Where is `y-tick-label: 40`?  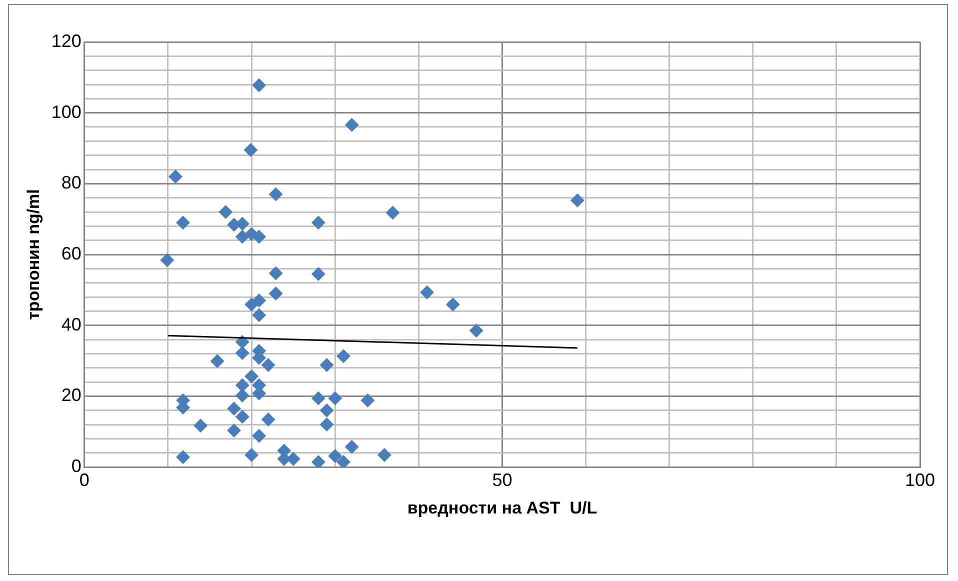
y-tick-label: 40 is located at coordinates (71, 324).